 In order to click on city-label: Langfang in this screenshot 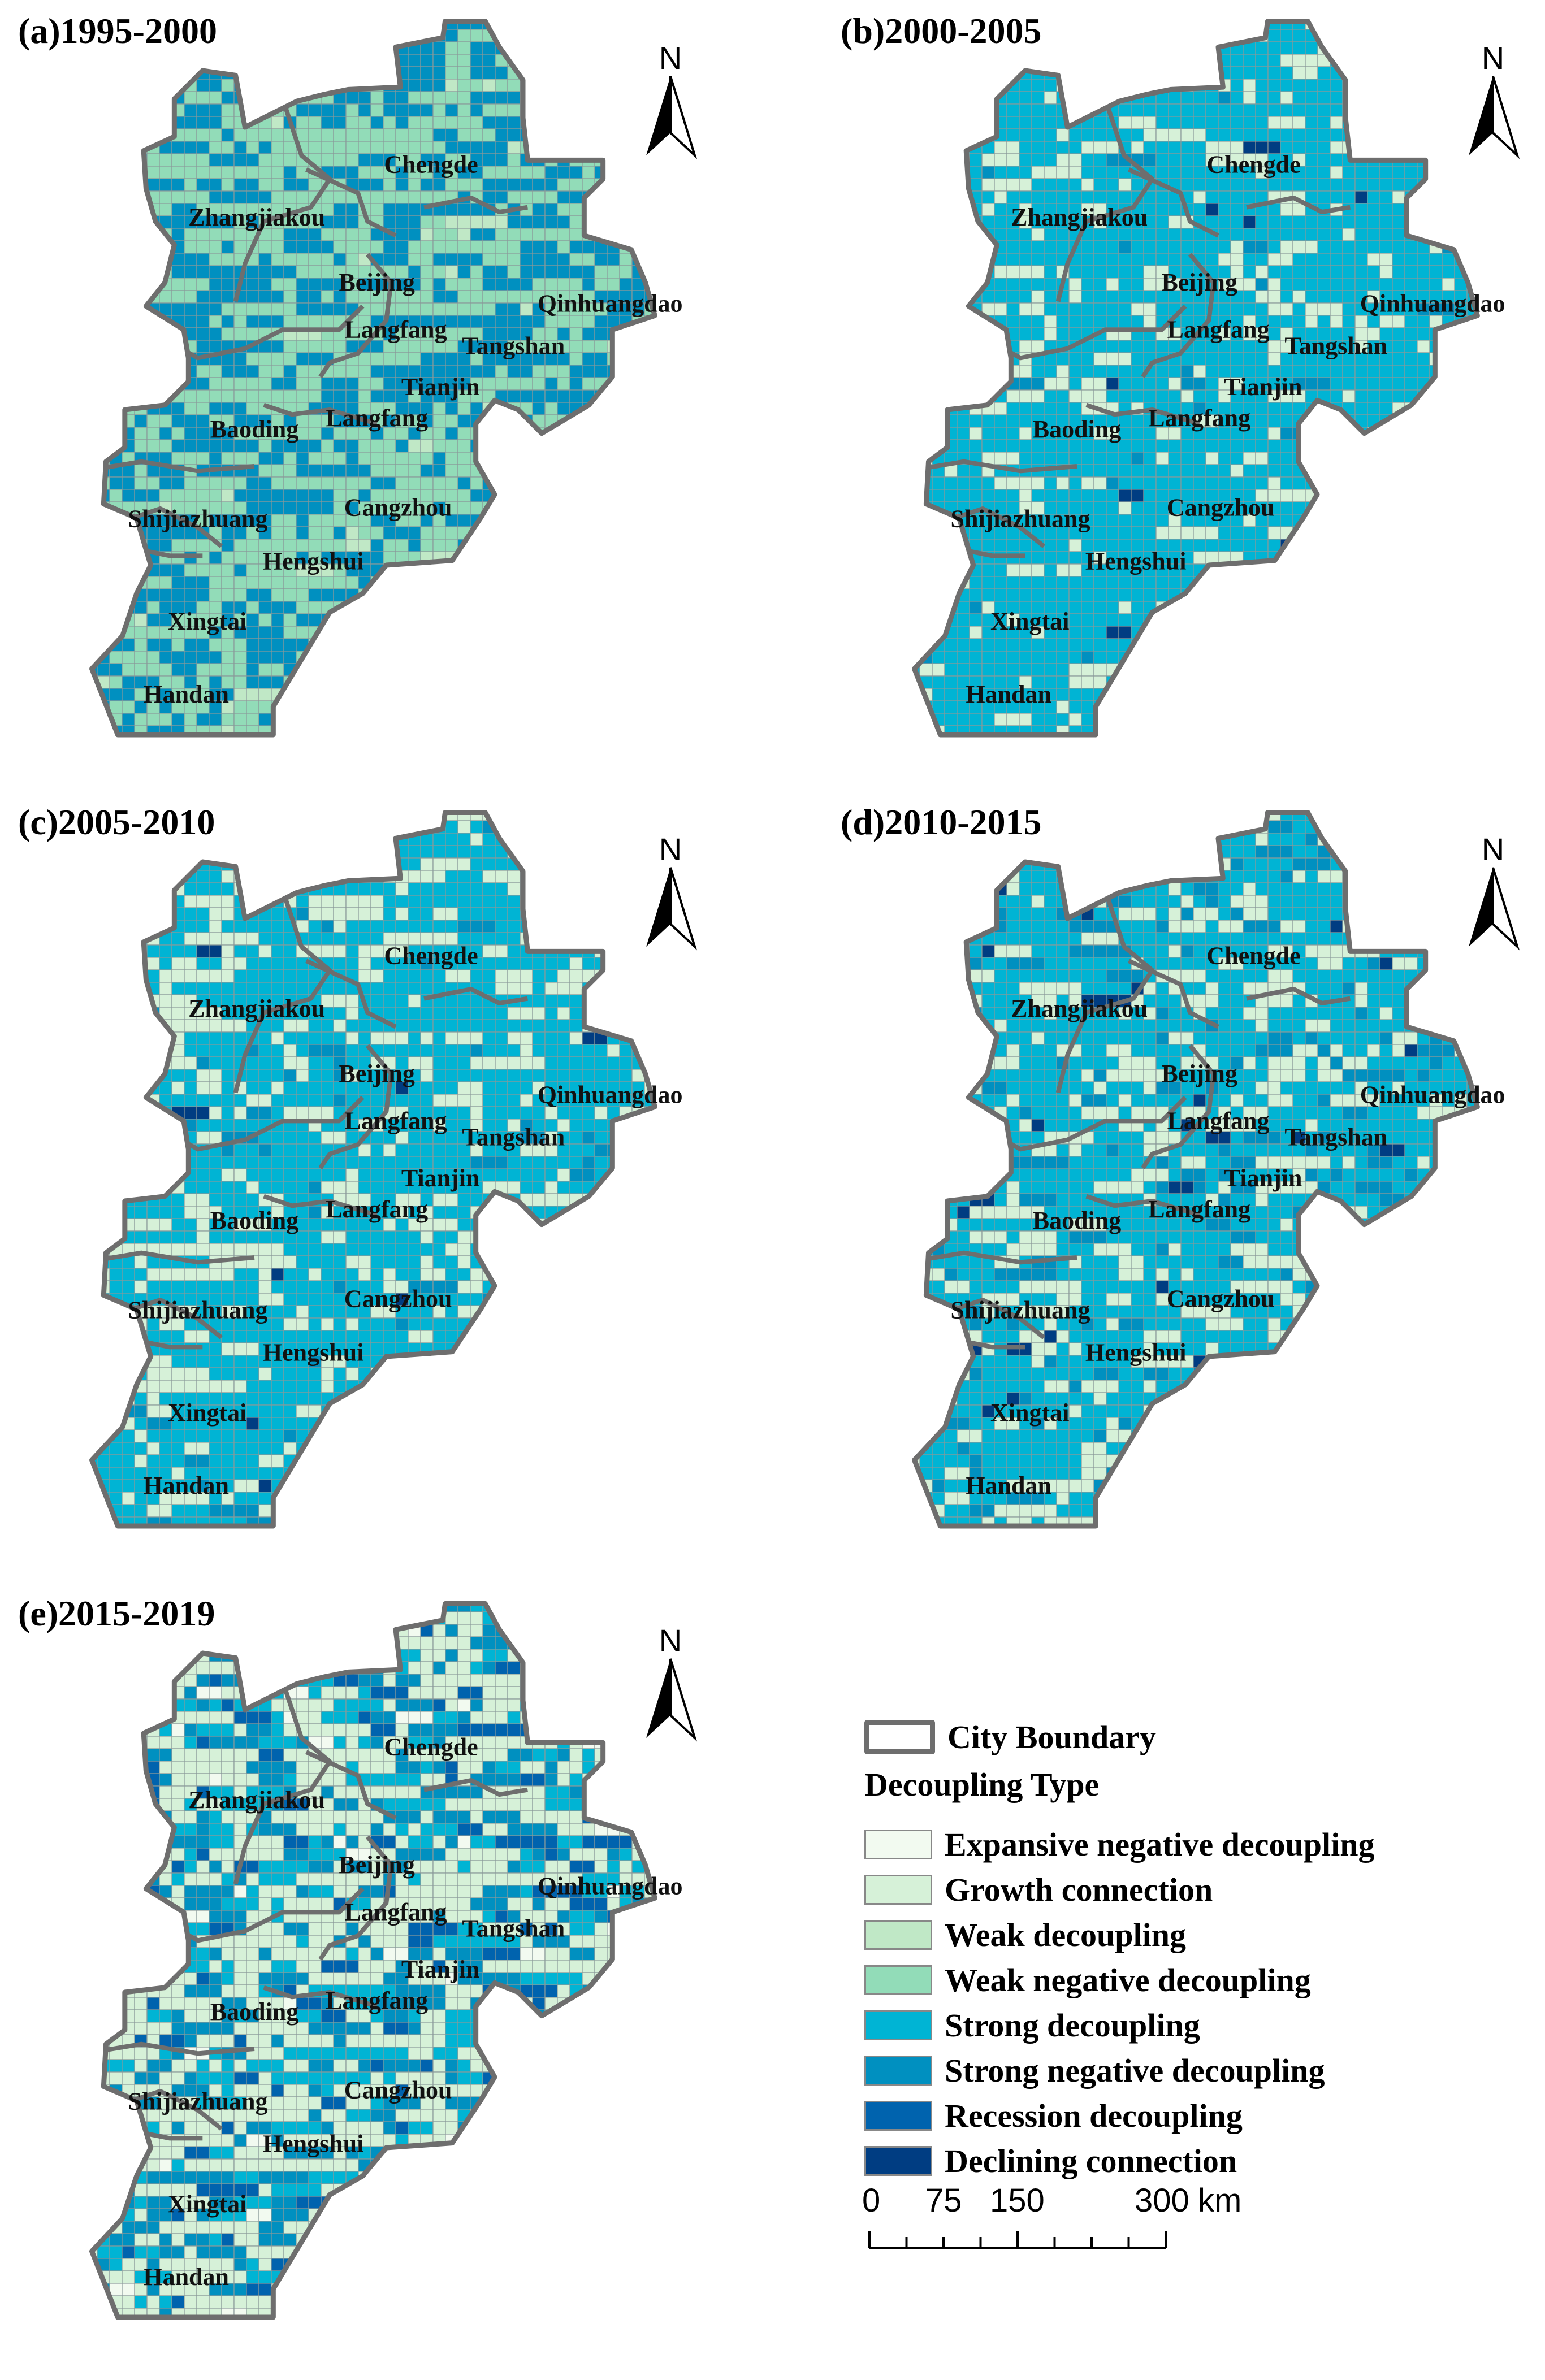, I will do `click(396, 329)`.